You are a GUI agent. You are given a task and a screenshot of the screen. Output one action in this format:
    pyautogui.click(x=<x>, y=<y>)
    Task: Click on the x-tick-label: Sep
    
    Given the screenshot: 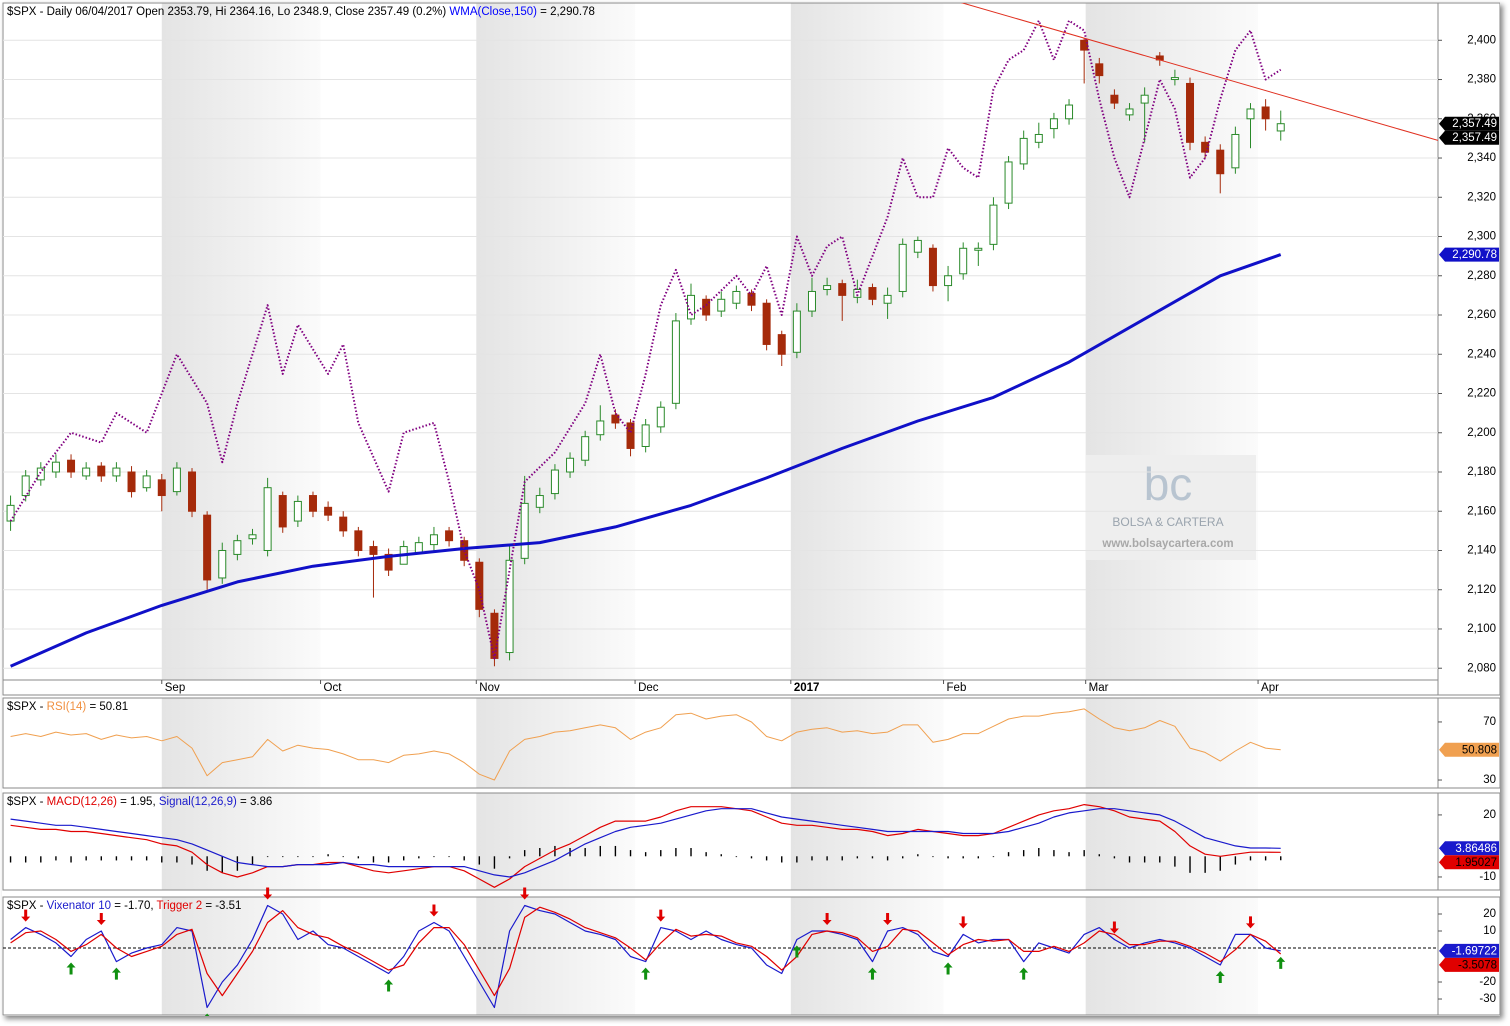 What is the action you would take?
    pyautogui.click(x=175, y=688)
    